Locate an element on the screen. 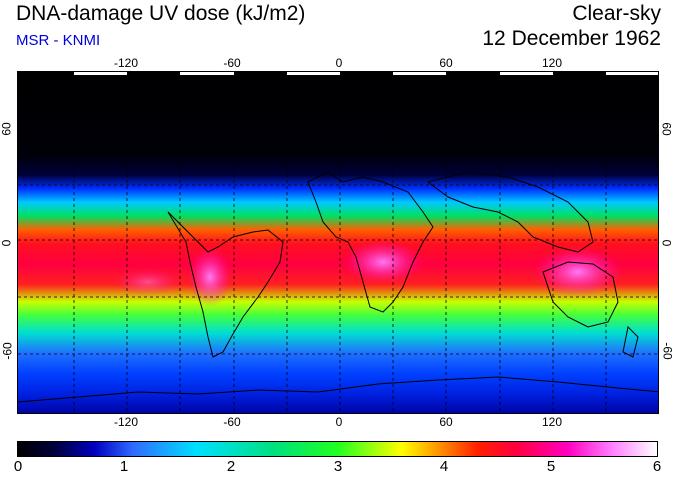 The width and height of the screenshot is (678, 480). lon-label-bottom: -120 is located at coordinates (126, 422).